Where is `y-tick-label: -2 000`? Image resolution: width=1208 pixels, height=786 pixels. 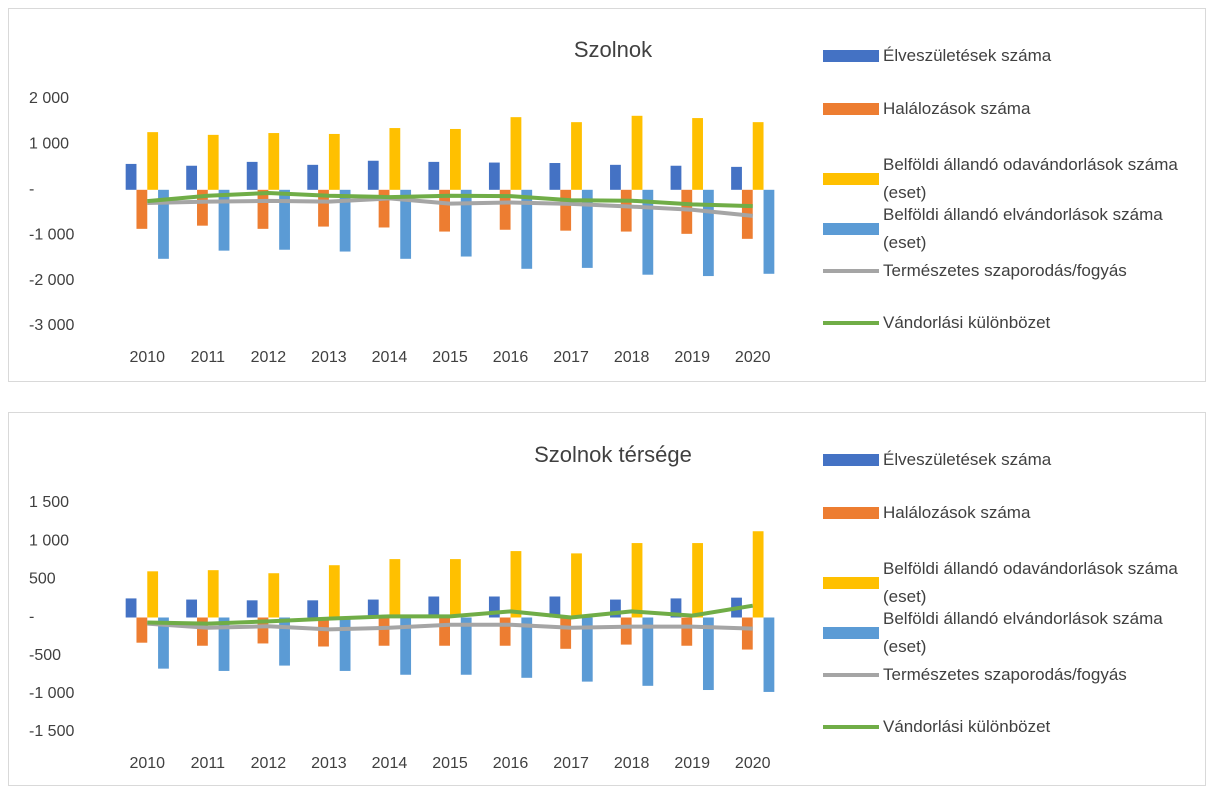 y-tick-label: -2 000 is located at coordinates (51, 280).